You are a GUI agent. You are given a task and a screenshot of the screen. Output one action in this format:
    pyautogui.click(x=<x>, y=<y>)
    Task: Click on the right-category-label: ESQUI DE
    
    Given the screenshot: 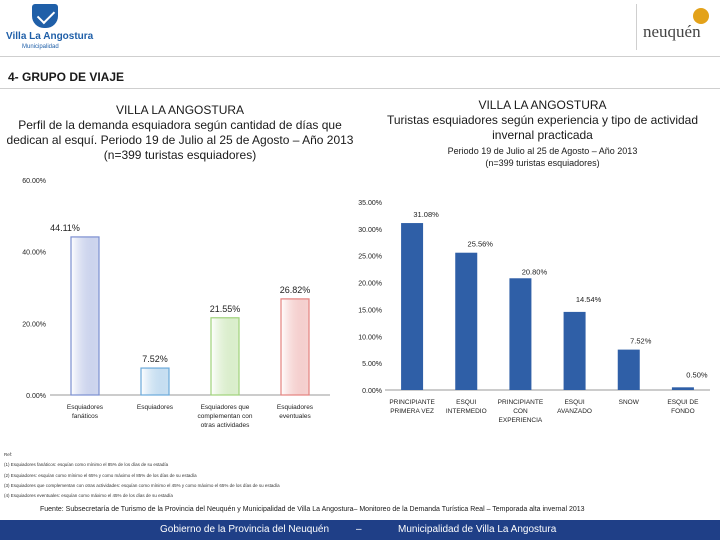 What is the action you would take?
    pyautogui.click(x=683, y=402)
    